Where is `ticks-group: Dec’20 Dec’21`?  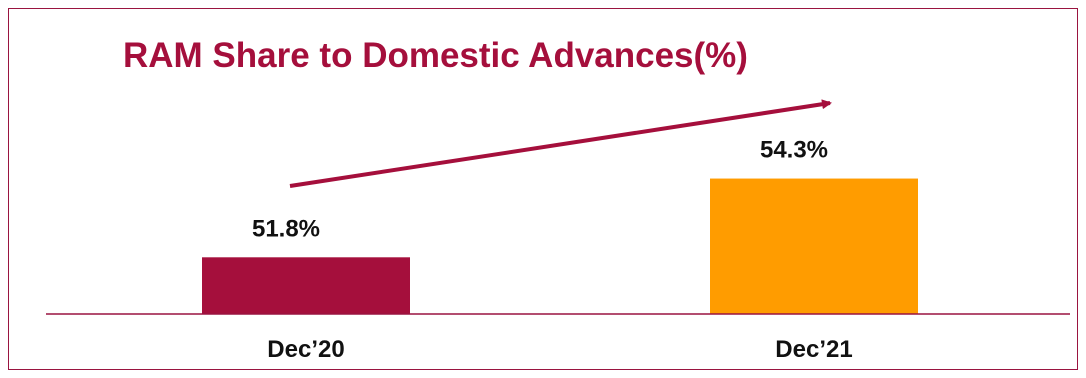 ticks-group: Dec’20 Dec’21 is located at coordinates (559, 349).